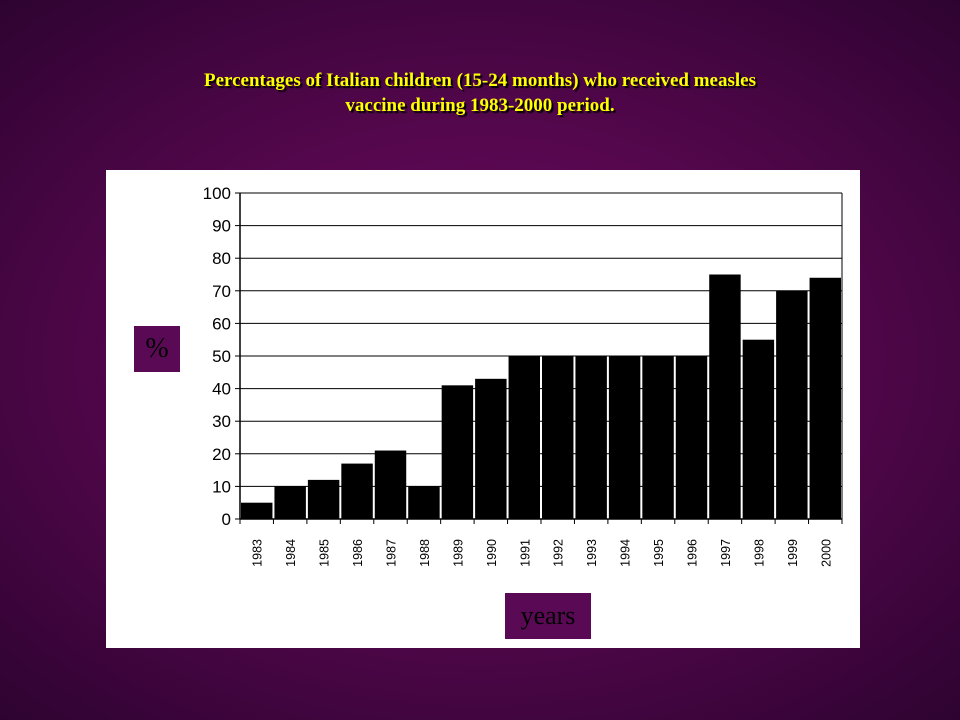 This screenshot has height=720, width=960. I want to click on x-tick-label: 1984, so click(291, 553).